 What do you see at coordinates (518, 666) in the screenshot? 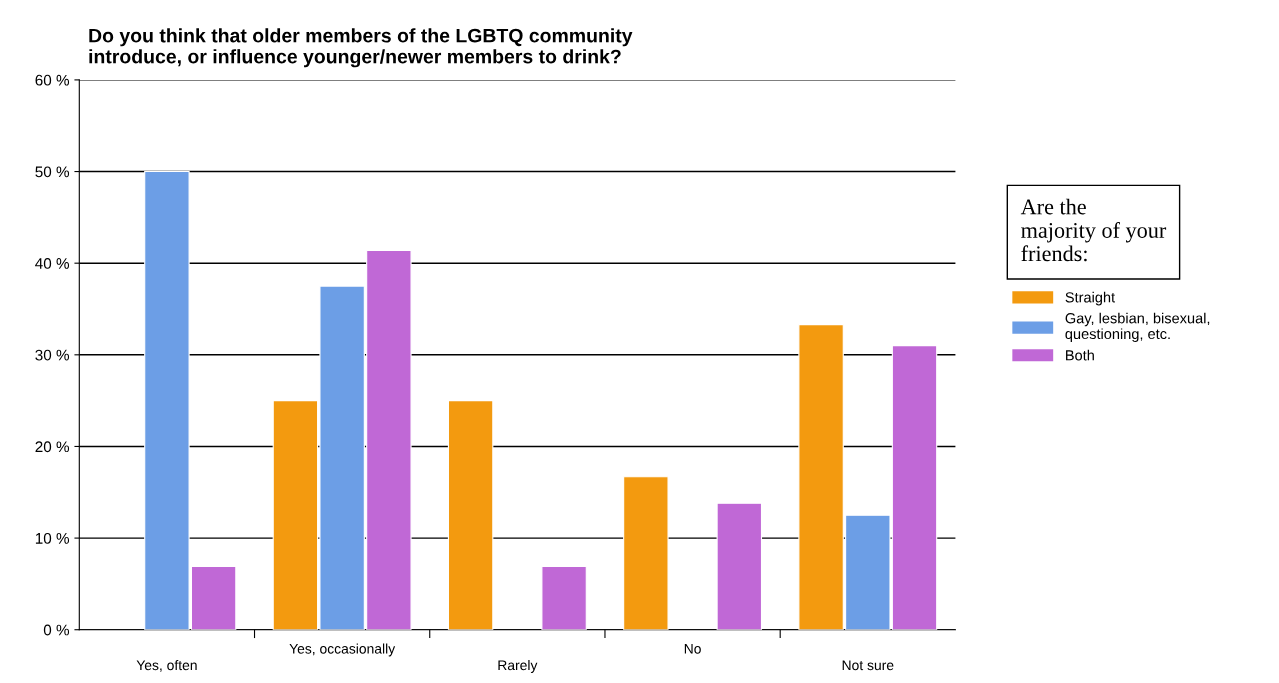
I see `x-tick-label: Rarely` at bounding box center [518, 666].